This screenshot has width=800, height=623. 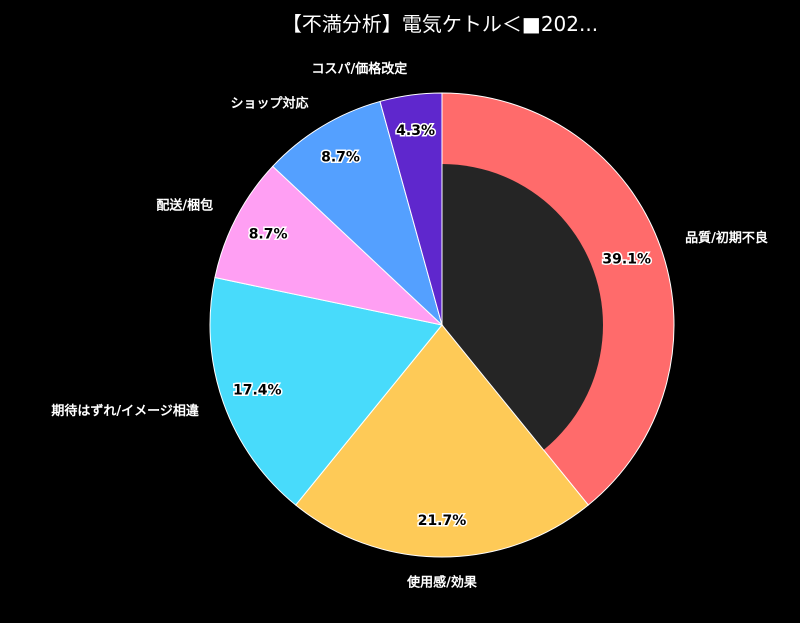 I want to click on slice-category-label: 期待はずれ/イメージ相違, so click(x=125, y=411).